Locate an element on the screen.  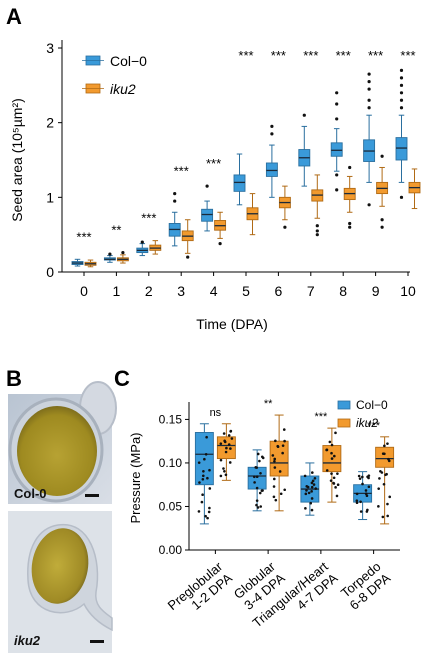
chart-a-y-label: Seed area (10⁵µm²) is located at coordinates (17, 160).